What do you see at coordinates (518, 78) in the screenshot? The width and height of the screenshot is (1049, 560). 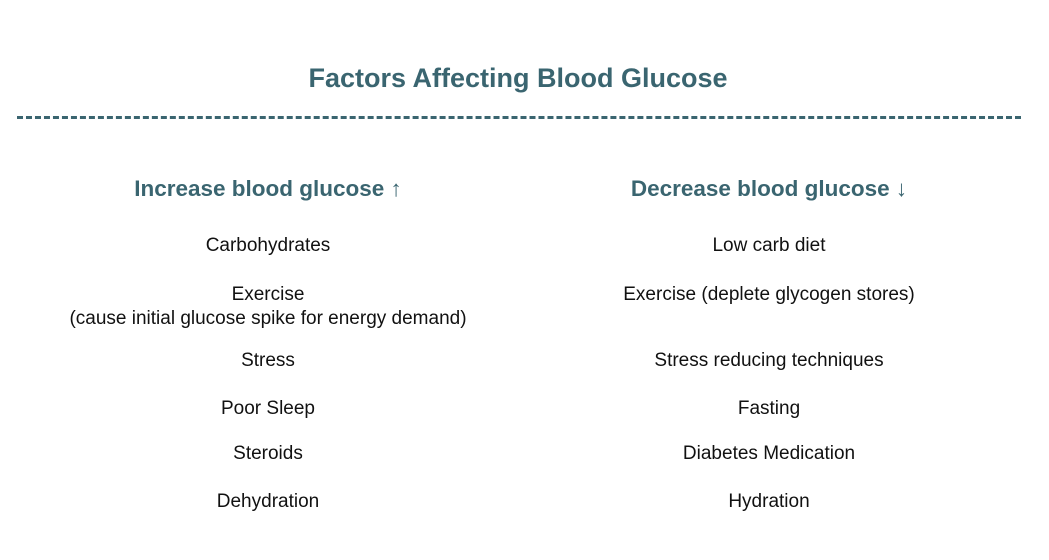 I see `page-title: Factors Affecting Blood Glucose` at bounding box center [518, 78].